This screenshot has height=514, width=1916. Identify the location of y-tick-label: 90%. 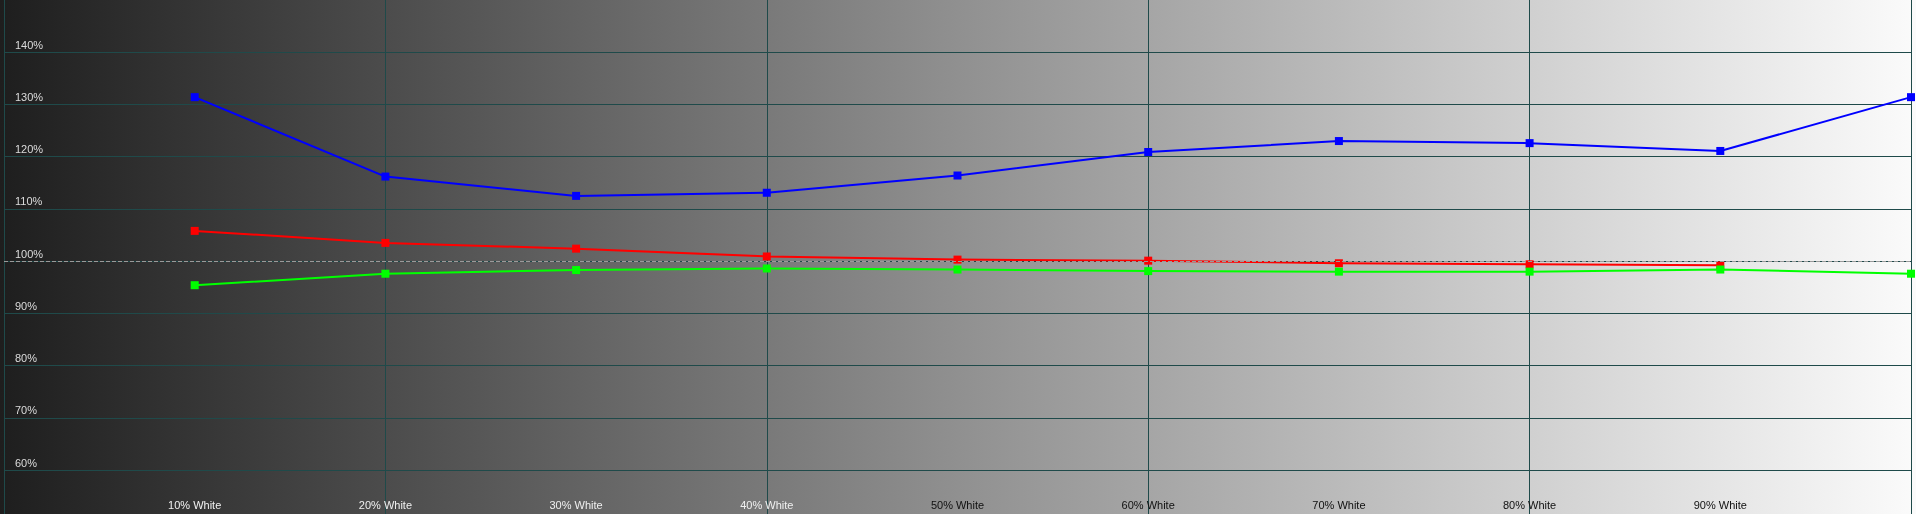
(26, 305).